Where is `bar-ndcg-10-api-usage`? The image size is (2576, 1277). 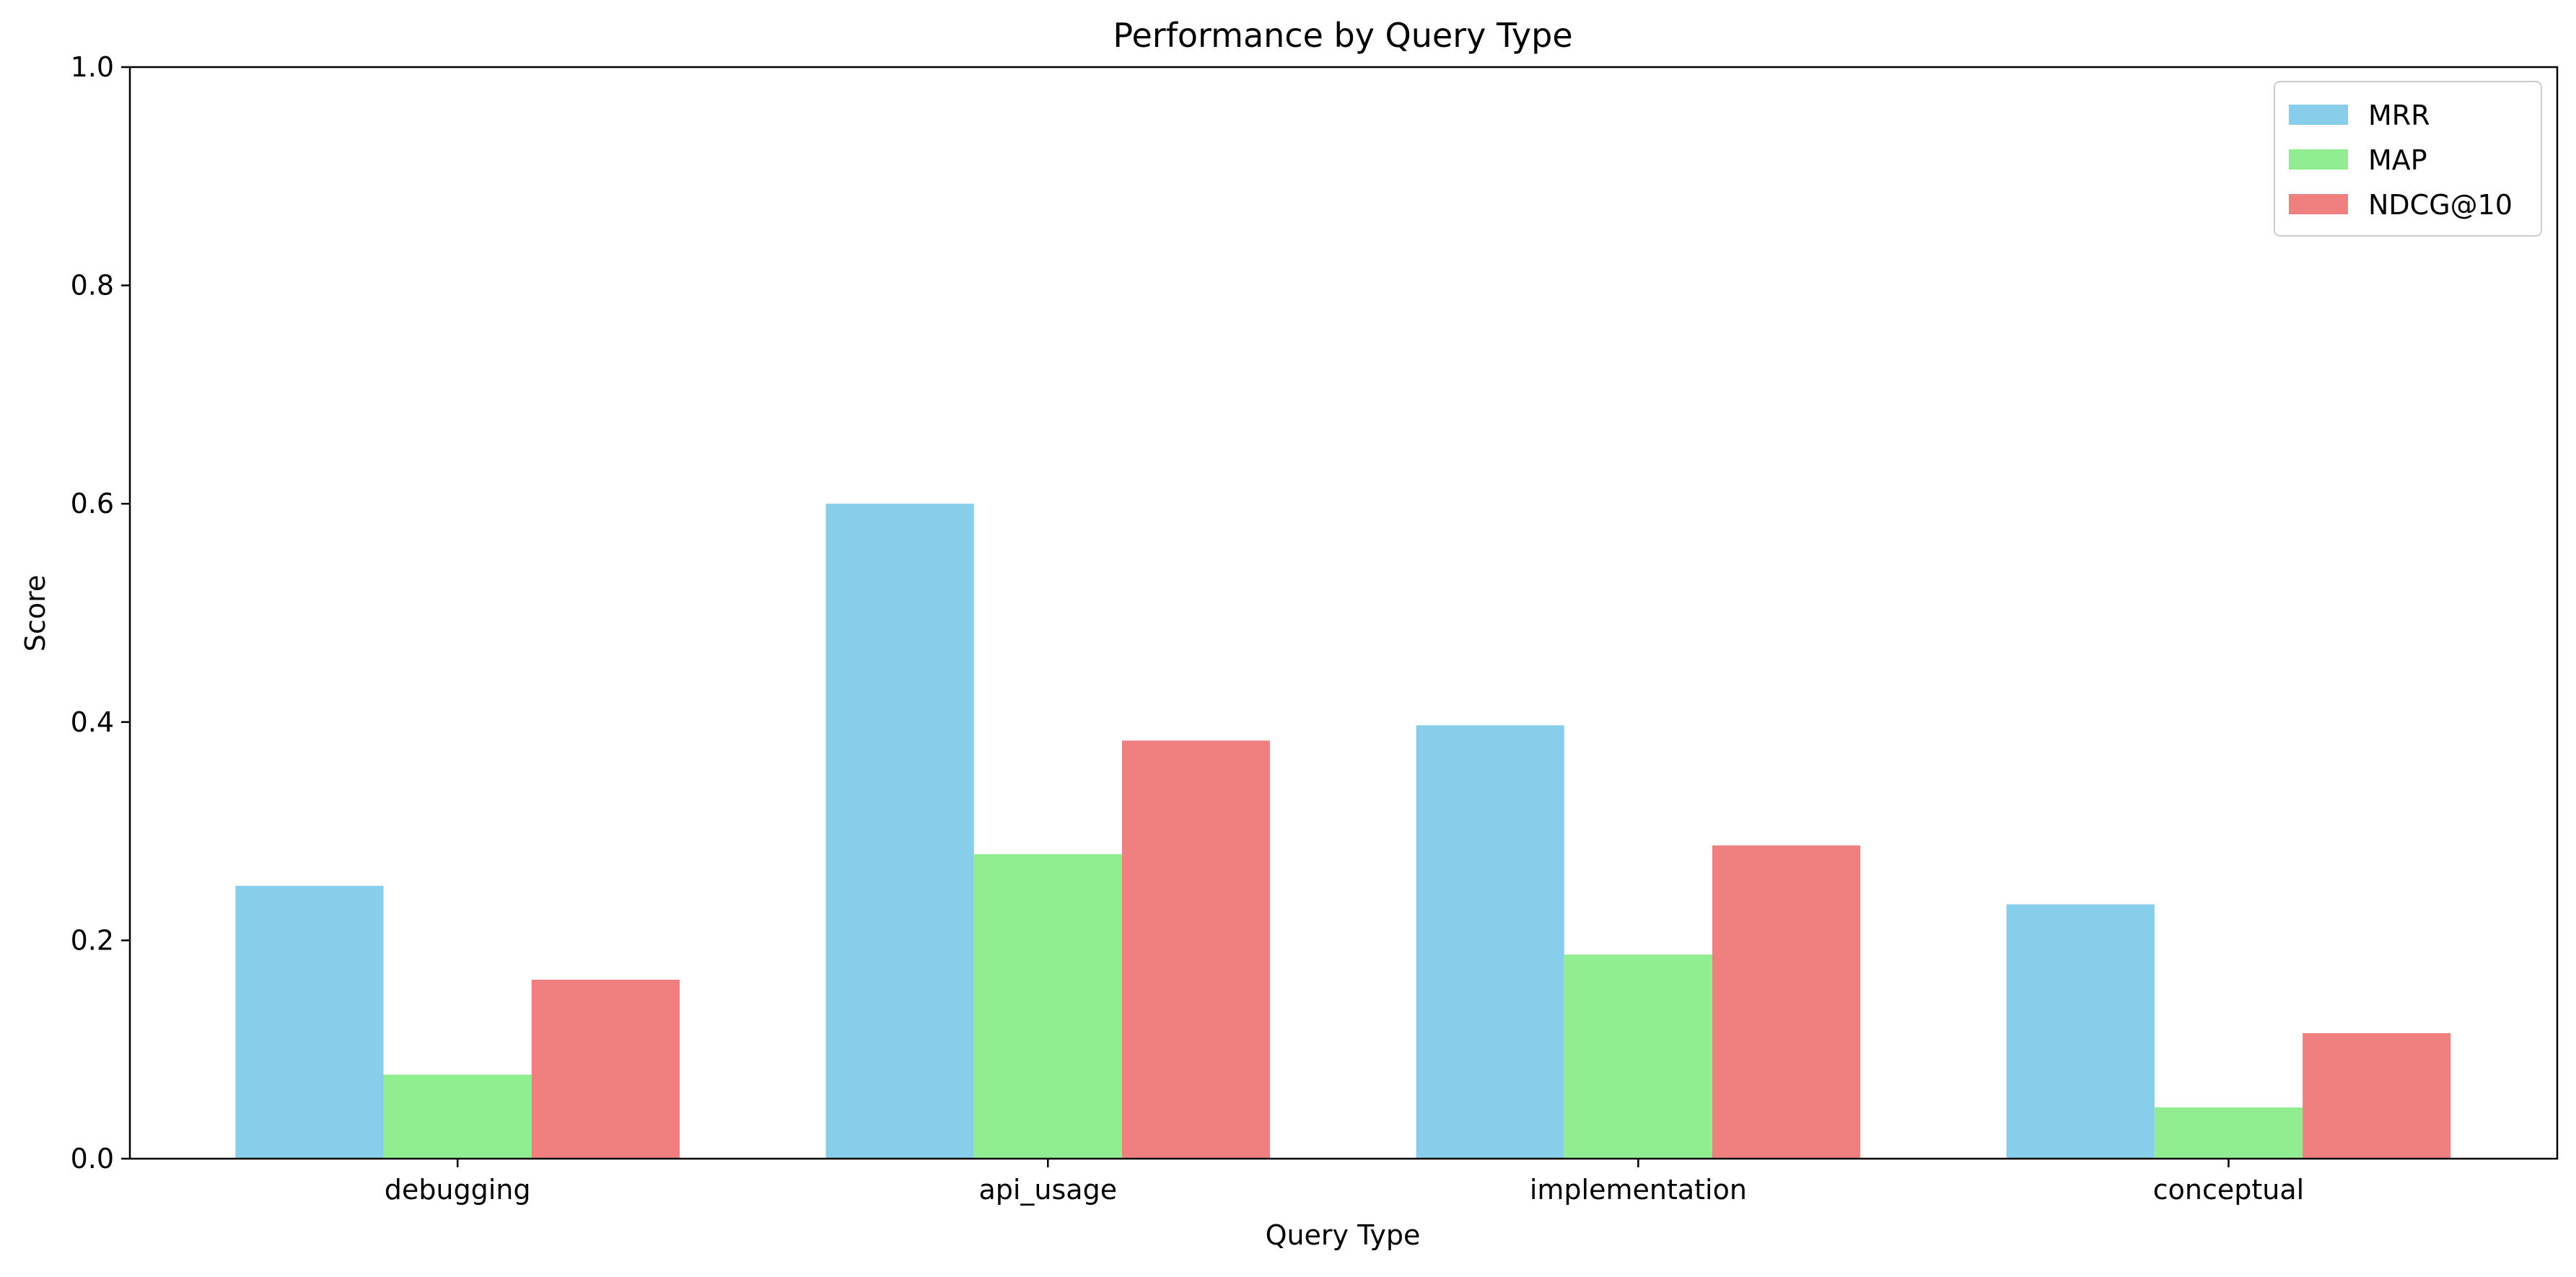
bar-ndcg-10-api-usage is located at coordinates (1196, 950).